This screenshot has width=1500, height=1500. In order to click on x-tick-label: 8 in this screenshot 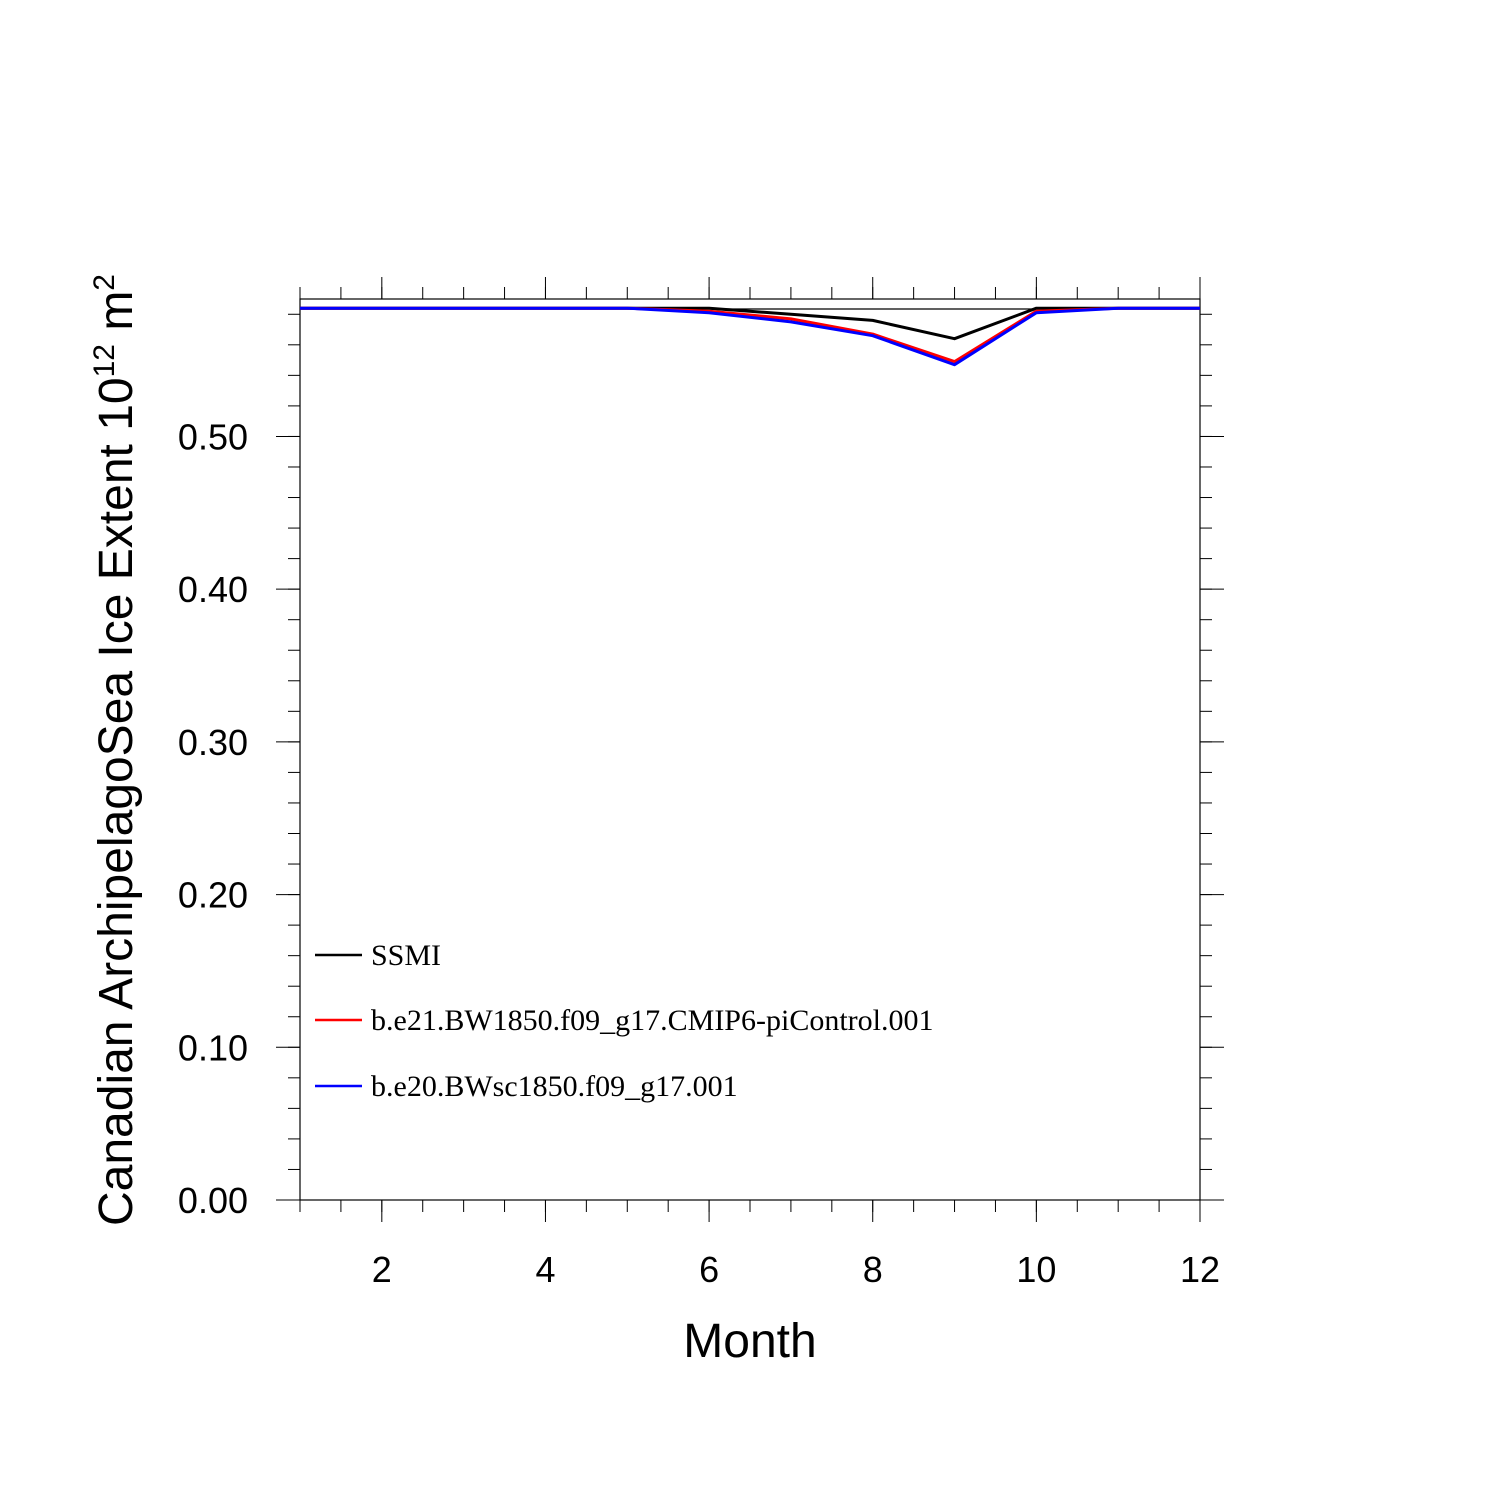, I will do `click(873, 1269)`.